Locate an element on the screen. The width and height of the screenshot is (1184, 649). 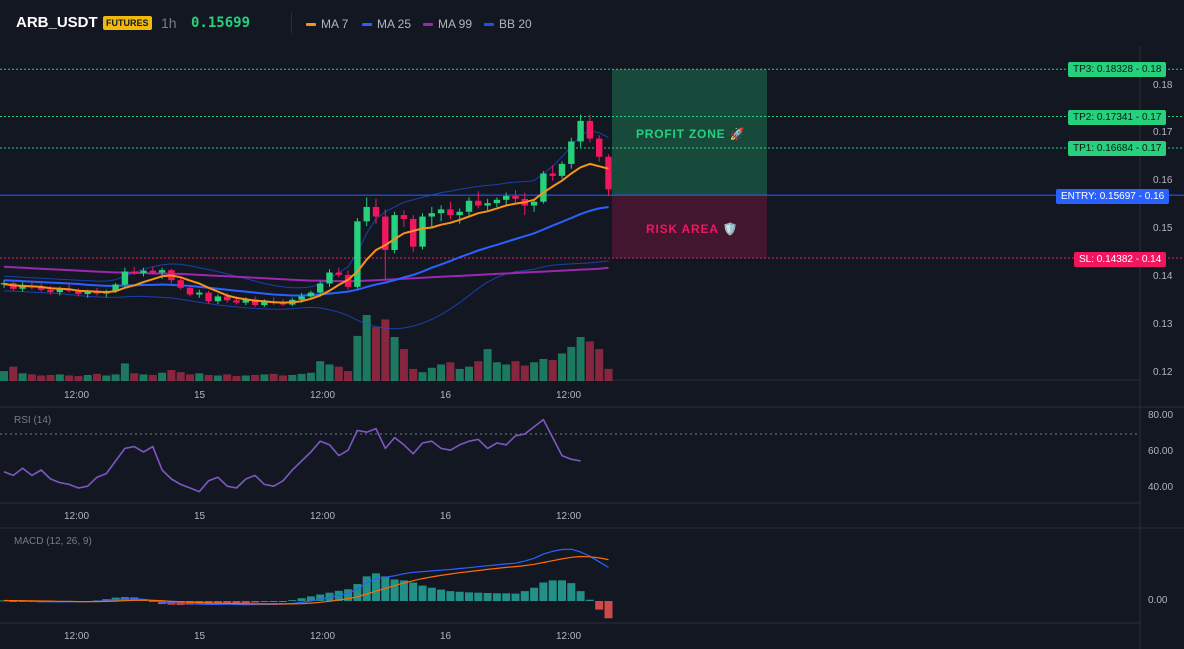
ma99-swatch-icon is located at coordinates (428, 24).